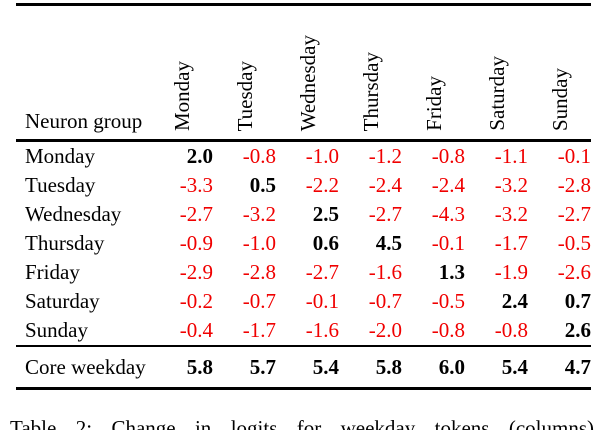  I want to click on value-cell: 6.0, so click(433, 367).